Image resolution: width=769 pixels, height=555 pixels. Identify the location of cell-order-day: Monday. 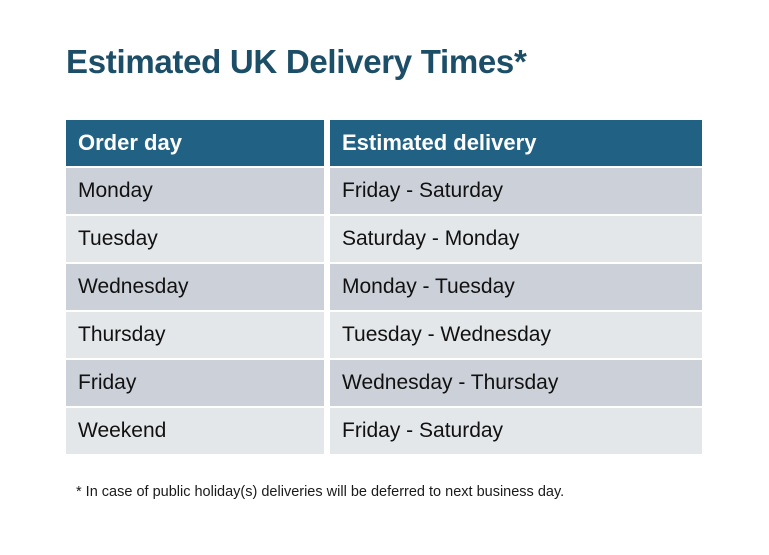
(195, 191).